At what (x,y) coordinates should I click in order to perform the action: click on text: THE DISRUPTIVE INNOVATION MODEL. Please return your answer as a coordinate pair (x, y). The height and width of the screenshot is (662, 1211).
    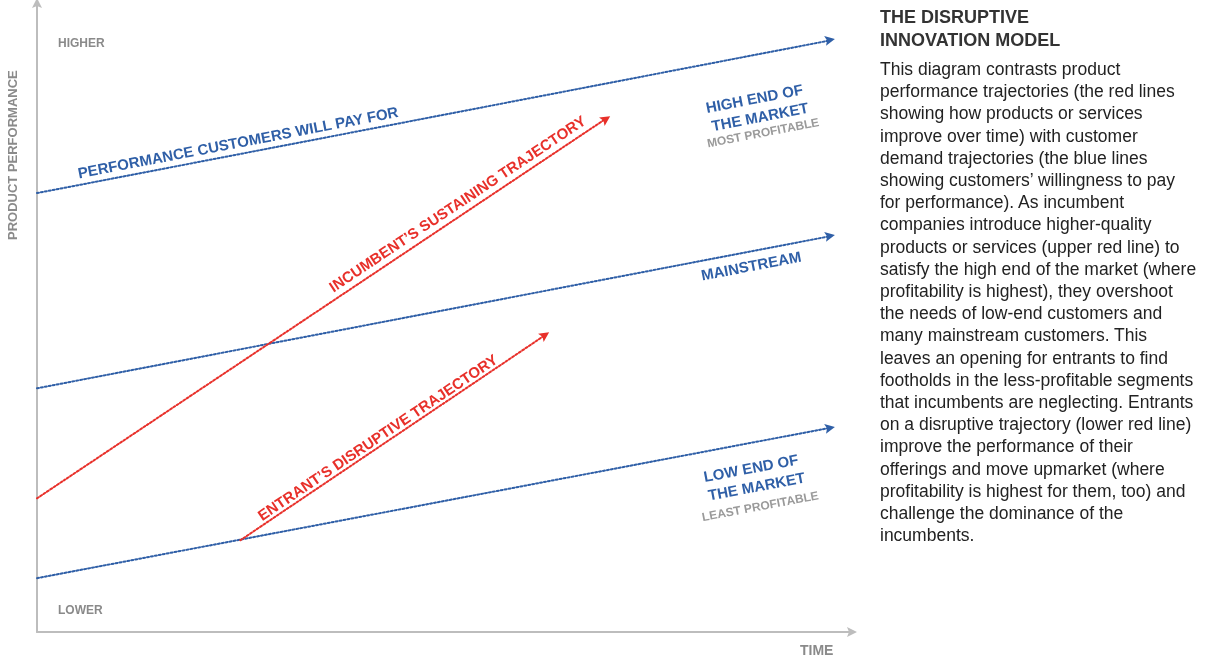
    Looking at the image, I should click on (971, 29).